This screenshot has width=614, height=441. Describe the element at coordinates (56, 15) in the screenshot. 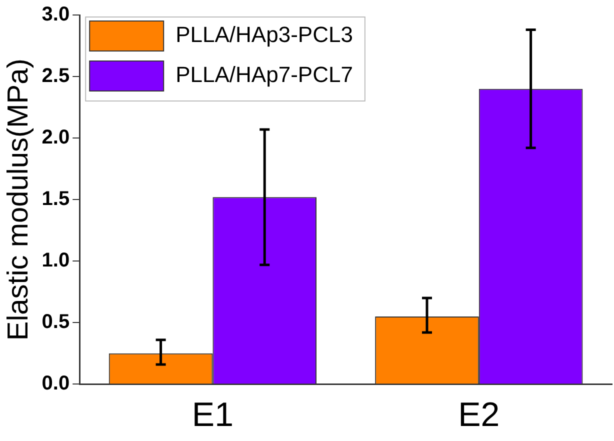

I see `y-tick-label: 3.0` at that location.